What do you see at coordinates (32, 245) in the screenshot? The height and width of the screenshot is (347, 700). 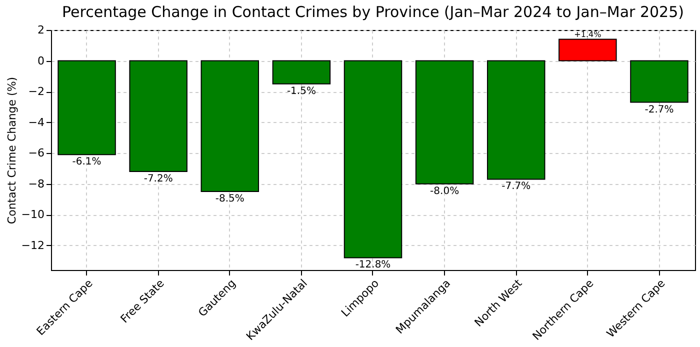 I see `y-tick-label: −12` at bounding box center [32, 245].